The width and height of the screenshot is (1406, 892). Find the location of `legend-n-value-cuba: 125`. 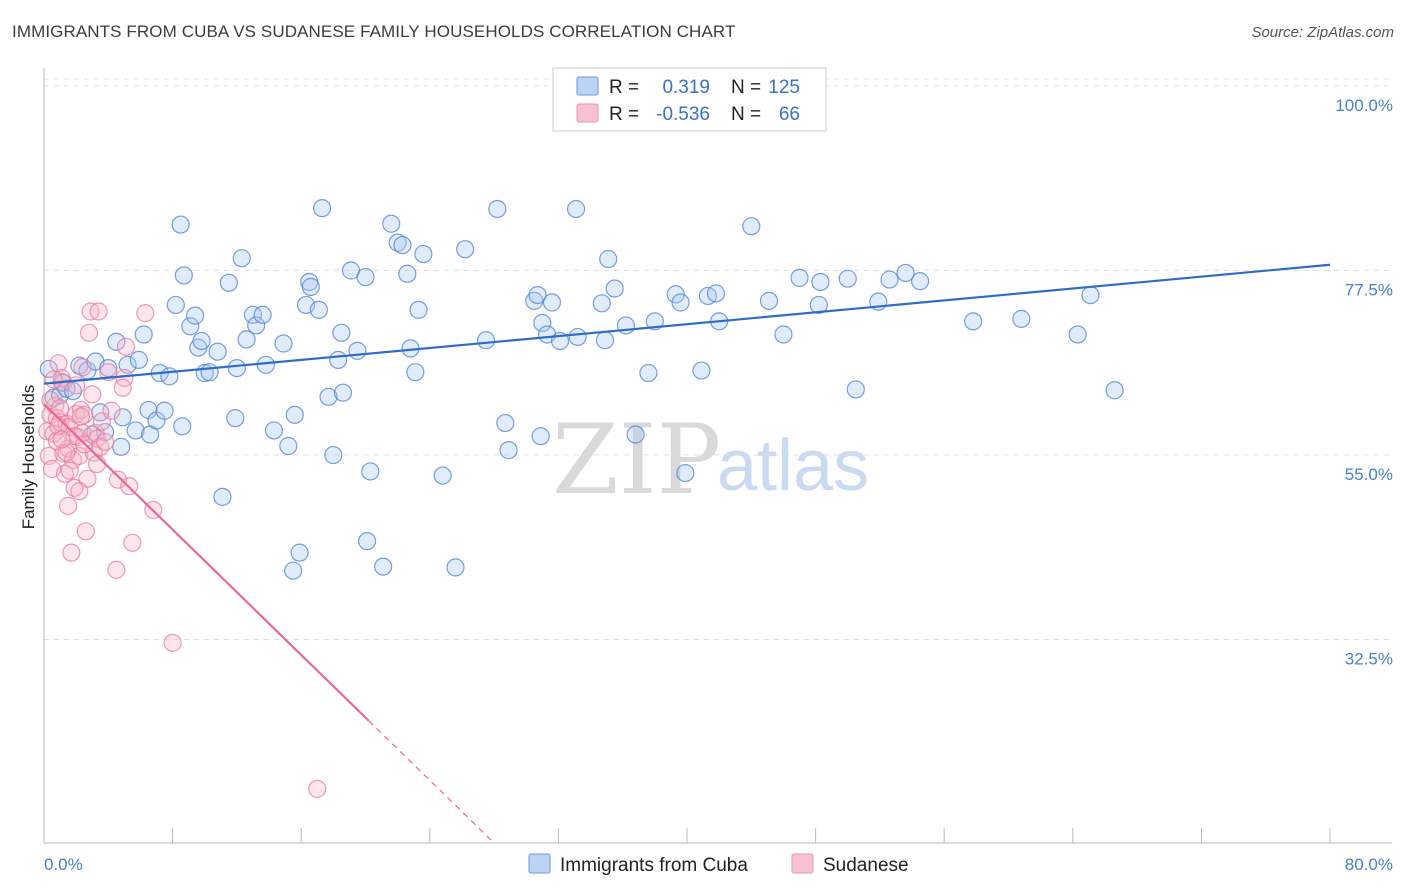

legend-n-value-cuba: 125 is located at coordinates (784, 87).